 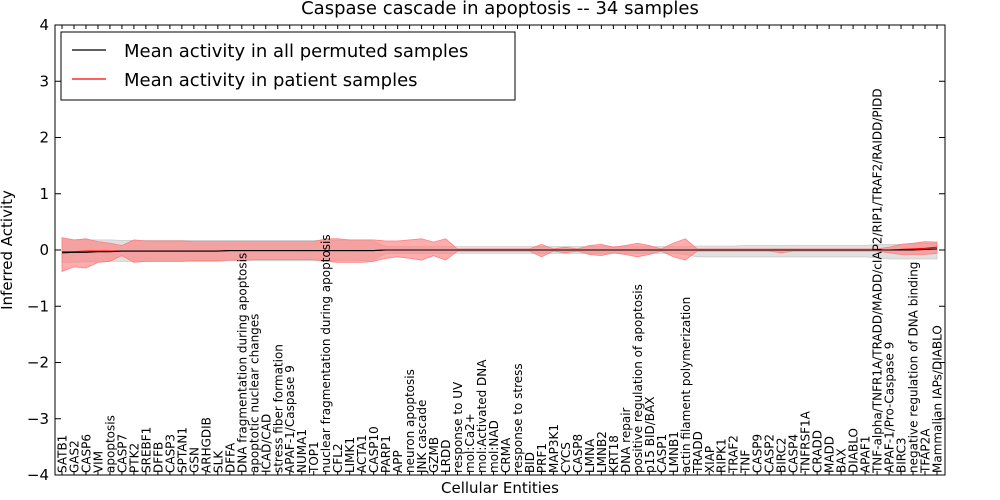 I want to click on x-tick-label: CYCS, so click(x=566, y=457).